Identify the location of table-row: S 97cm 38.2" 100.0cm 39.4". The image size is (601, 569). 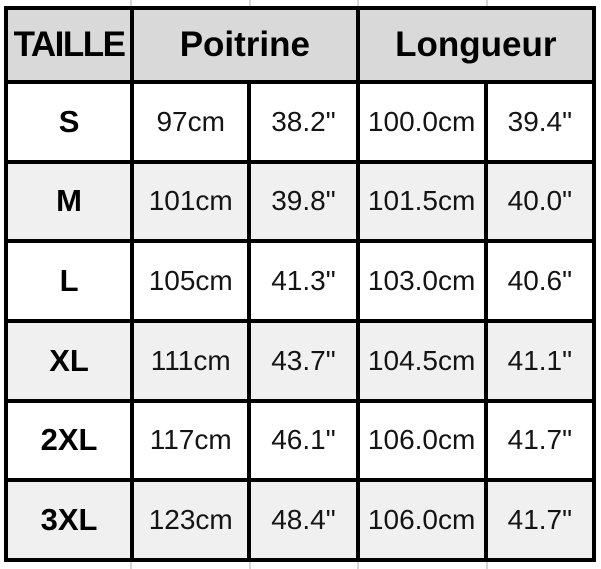
(300, 122).